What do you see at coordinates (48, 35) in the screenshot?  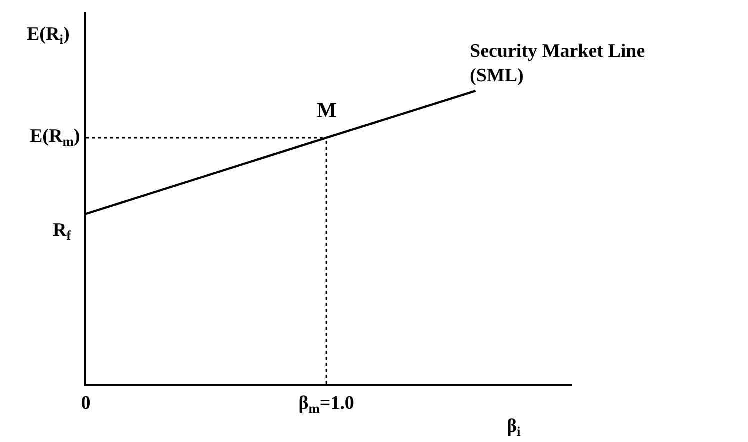 I see `y-axis-title: E(R$_{i}$)` at bounding box center [48, 35].